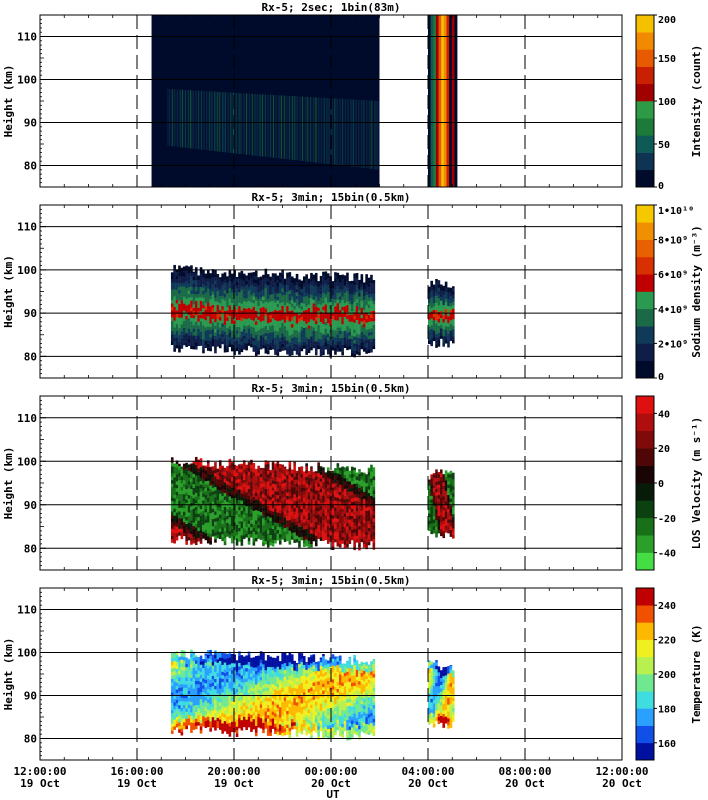 The height and width of the screenshot is (800, 708). I want to click on y-tick-label: 100, so click(27, 80).